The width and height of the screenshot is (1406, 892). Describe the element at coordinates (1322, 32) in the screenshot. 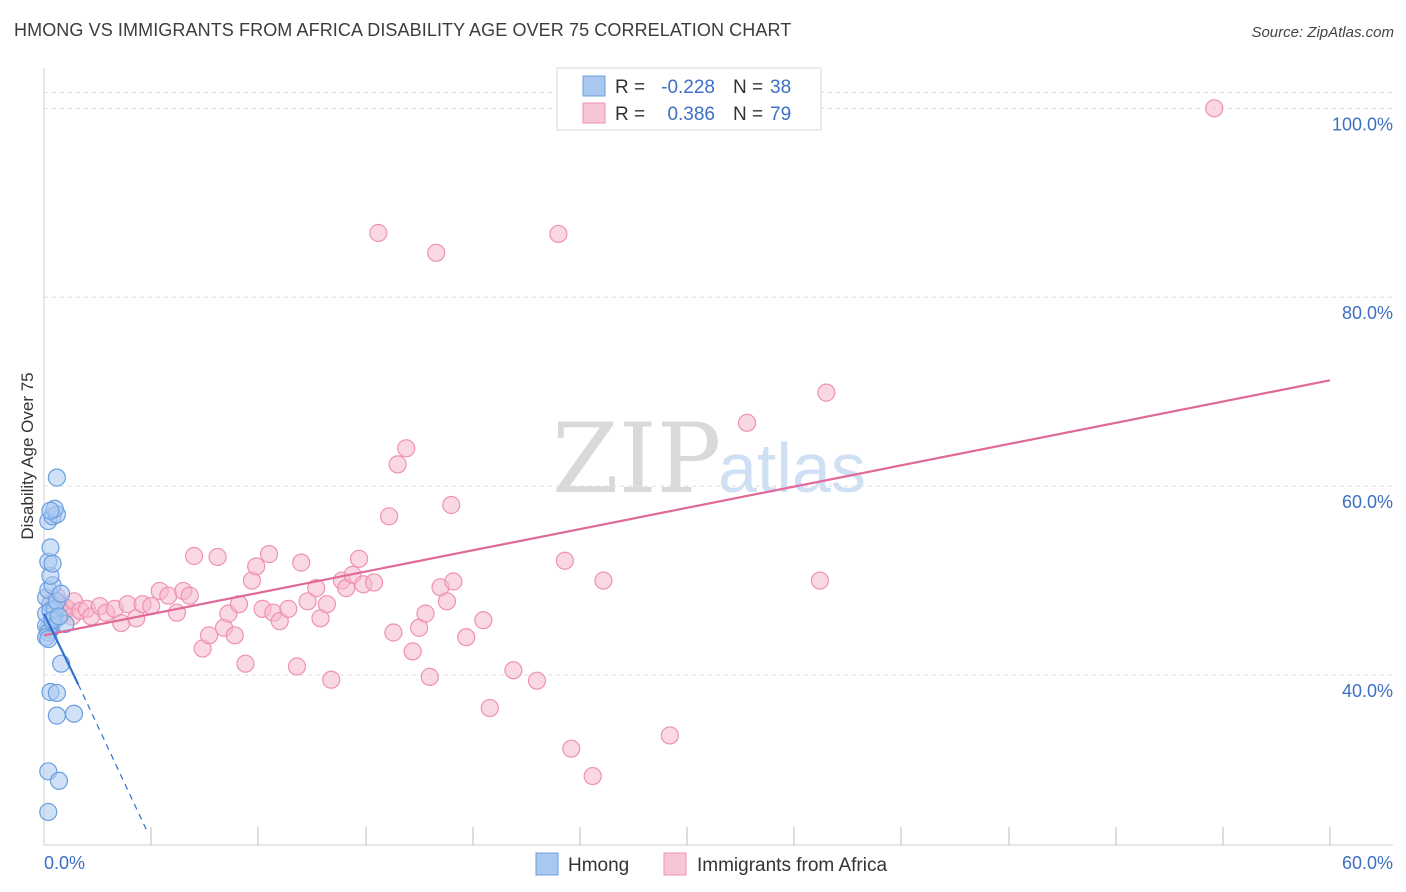

I see `source-credit: Source: ZipAtlas.com` at that location.